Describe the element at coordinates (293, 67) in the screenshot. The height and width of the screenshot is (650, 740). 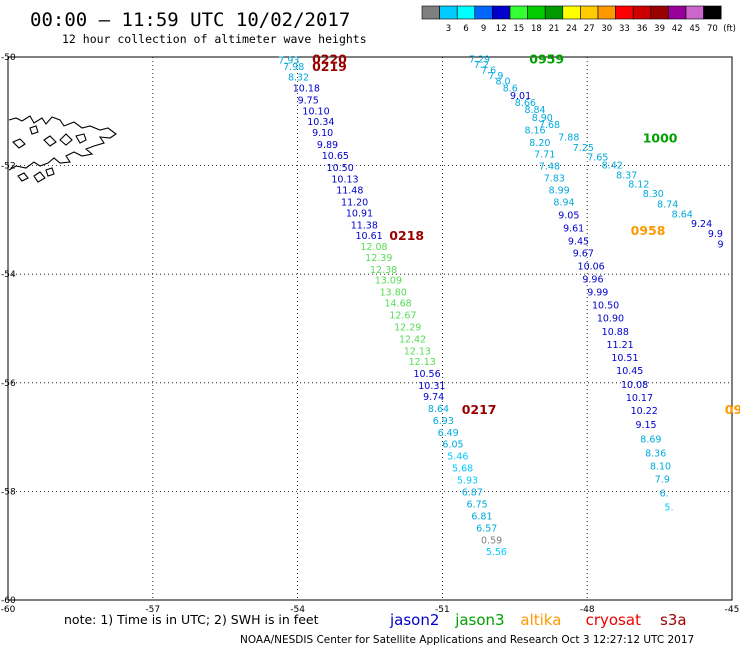
I see `wave-height-value: 7.98` at that location.